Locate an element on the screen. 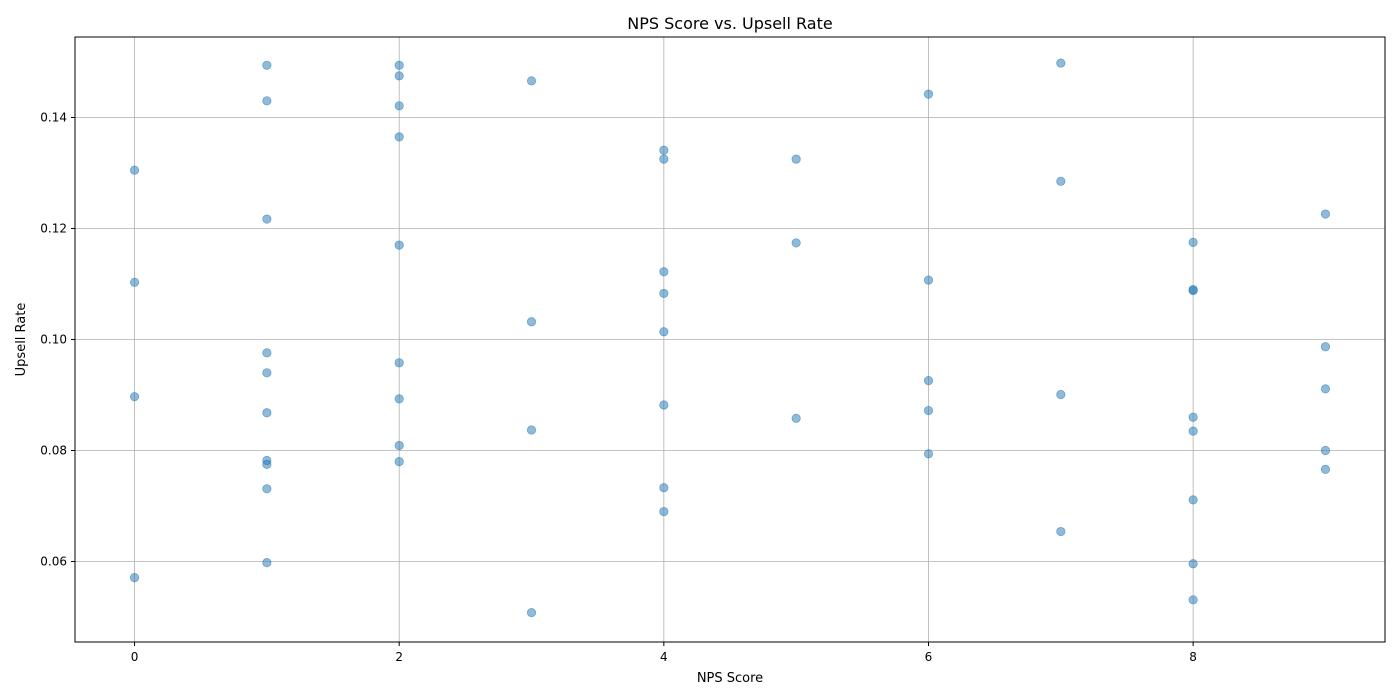 This screenshot has height=700, width=1400. x-tick-label: 6 is located at coordinates (929, 657).